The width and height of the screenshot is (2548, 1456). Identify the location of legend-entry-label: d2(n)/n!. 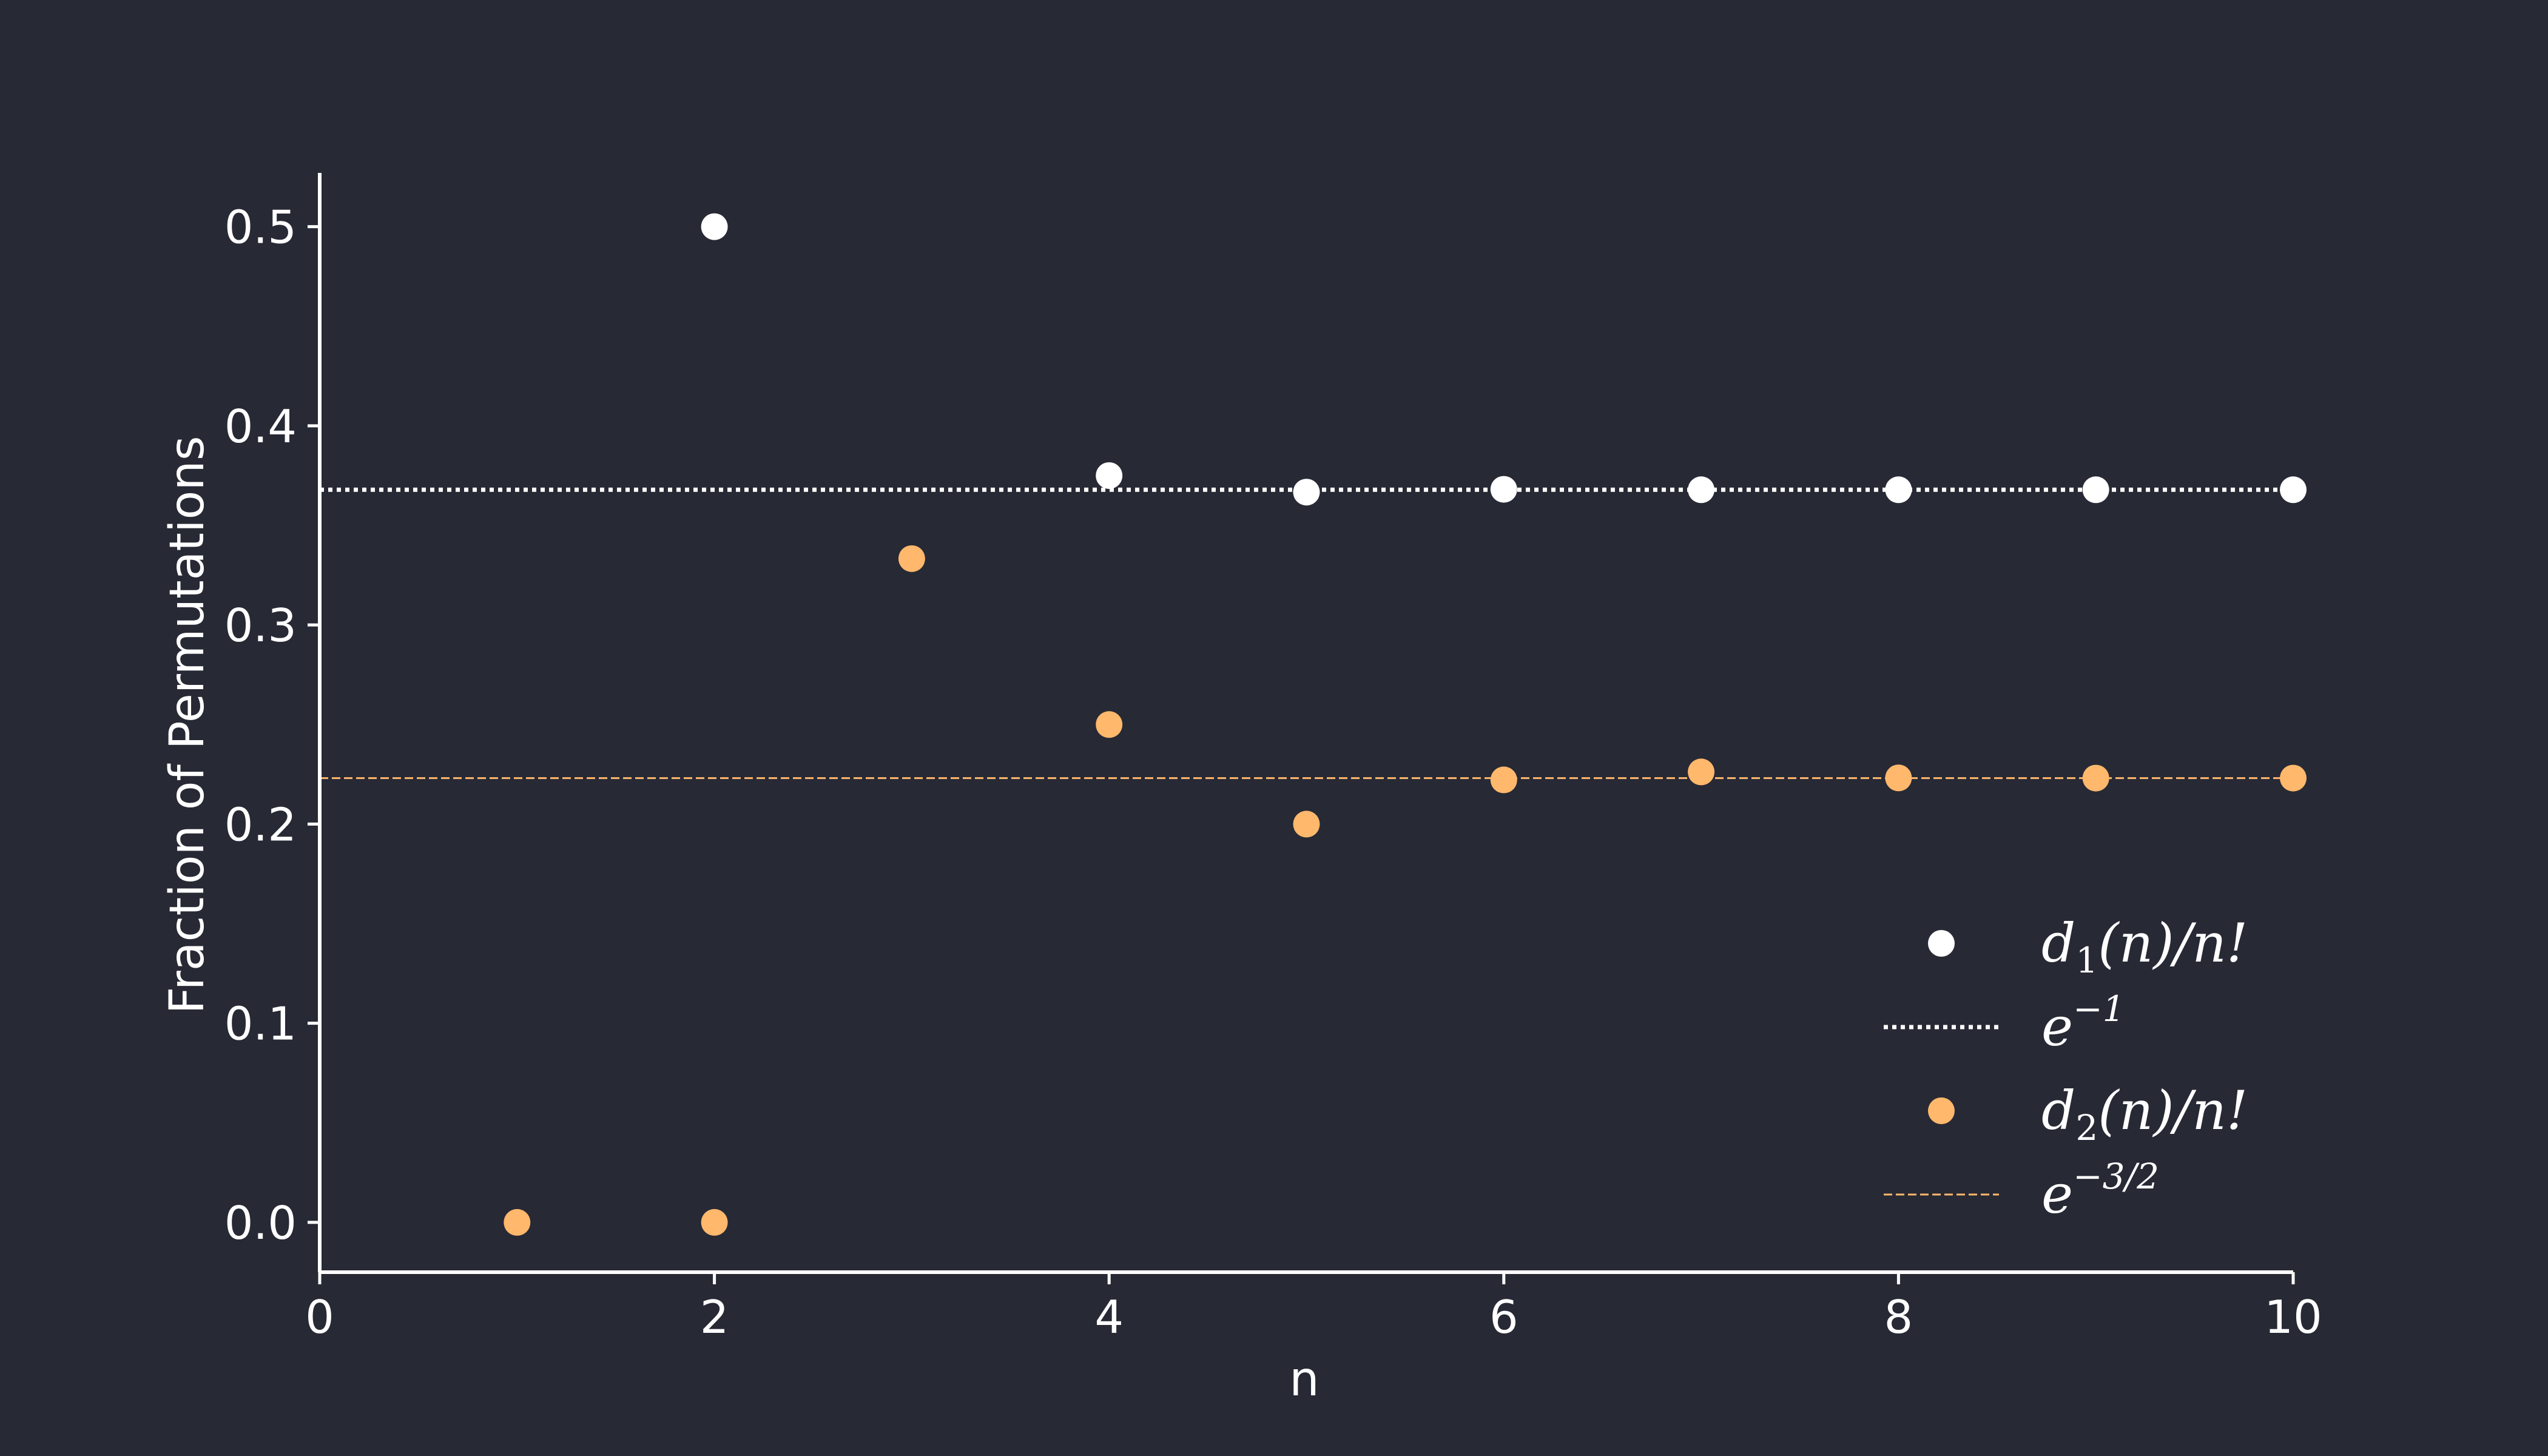
(2144, 1113).